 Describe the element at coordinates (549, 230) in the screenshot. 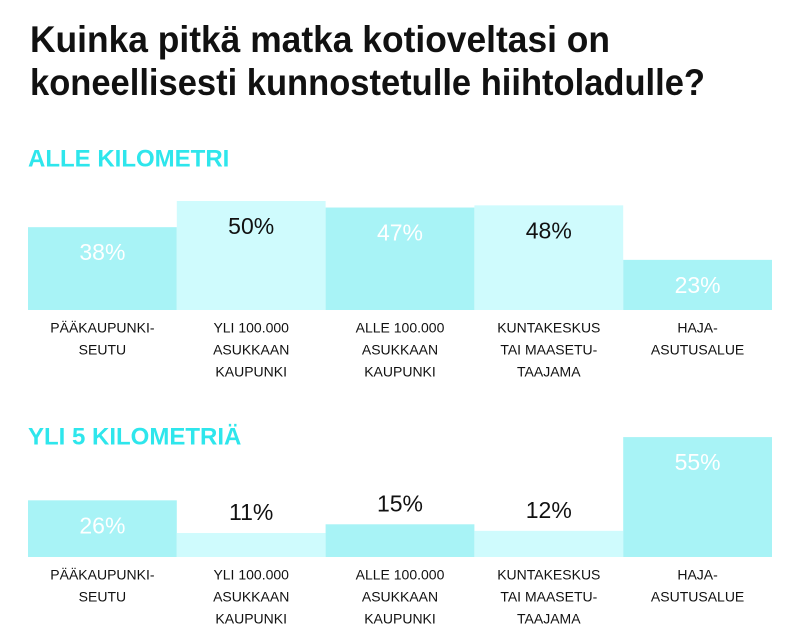

I see `value-label: 48%` at that location.